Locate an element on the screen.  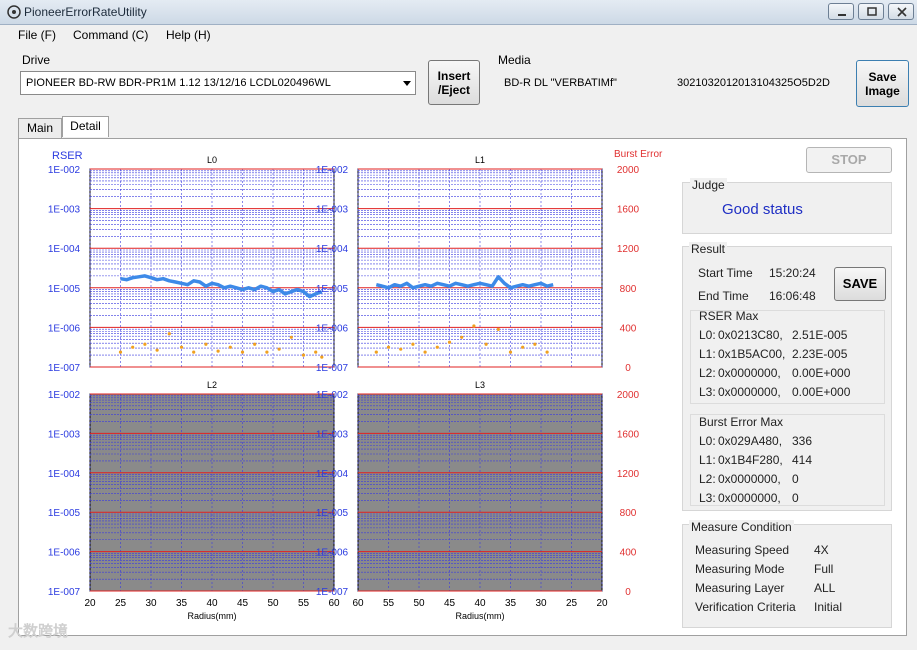
burst-layer: L1: is located at coordinates (707, 460).